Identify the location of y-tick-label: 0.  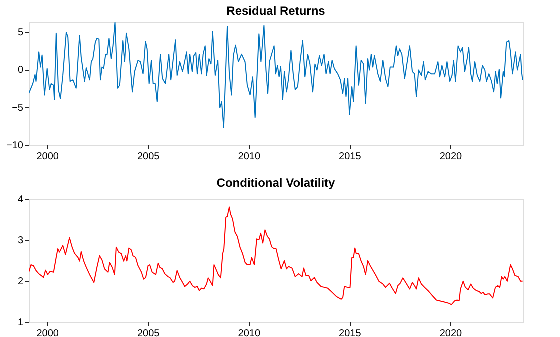
(21, 70).